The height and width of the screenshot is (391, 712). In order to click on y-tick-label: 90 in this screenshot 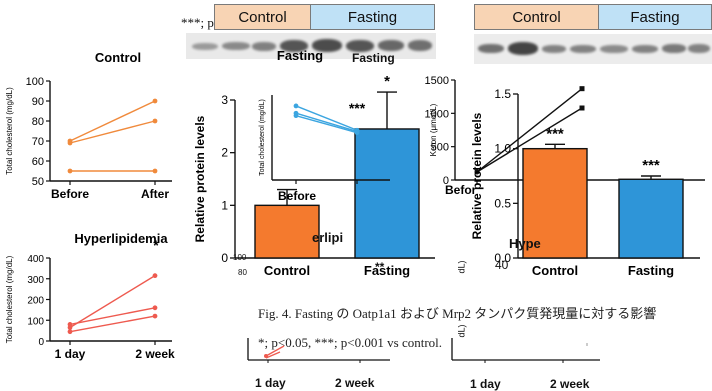, I will do `click(38, 102)`.